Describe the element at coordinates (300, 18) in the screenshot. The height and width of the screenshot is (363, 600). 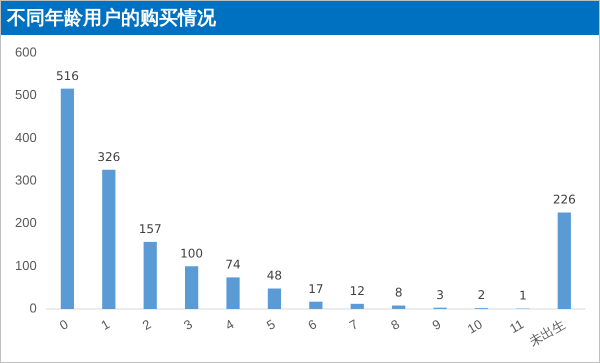
I see `chart-title: 不同年龄用户的购买情况` at that location.